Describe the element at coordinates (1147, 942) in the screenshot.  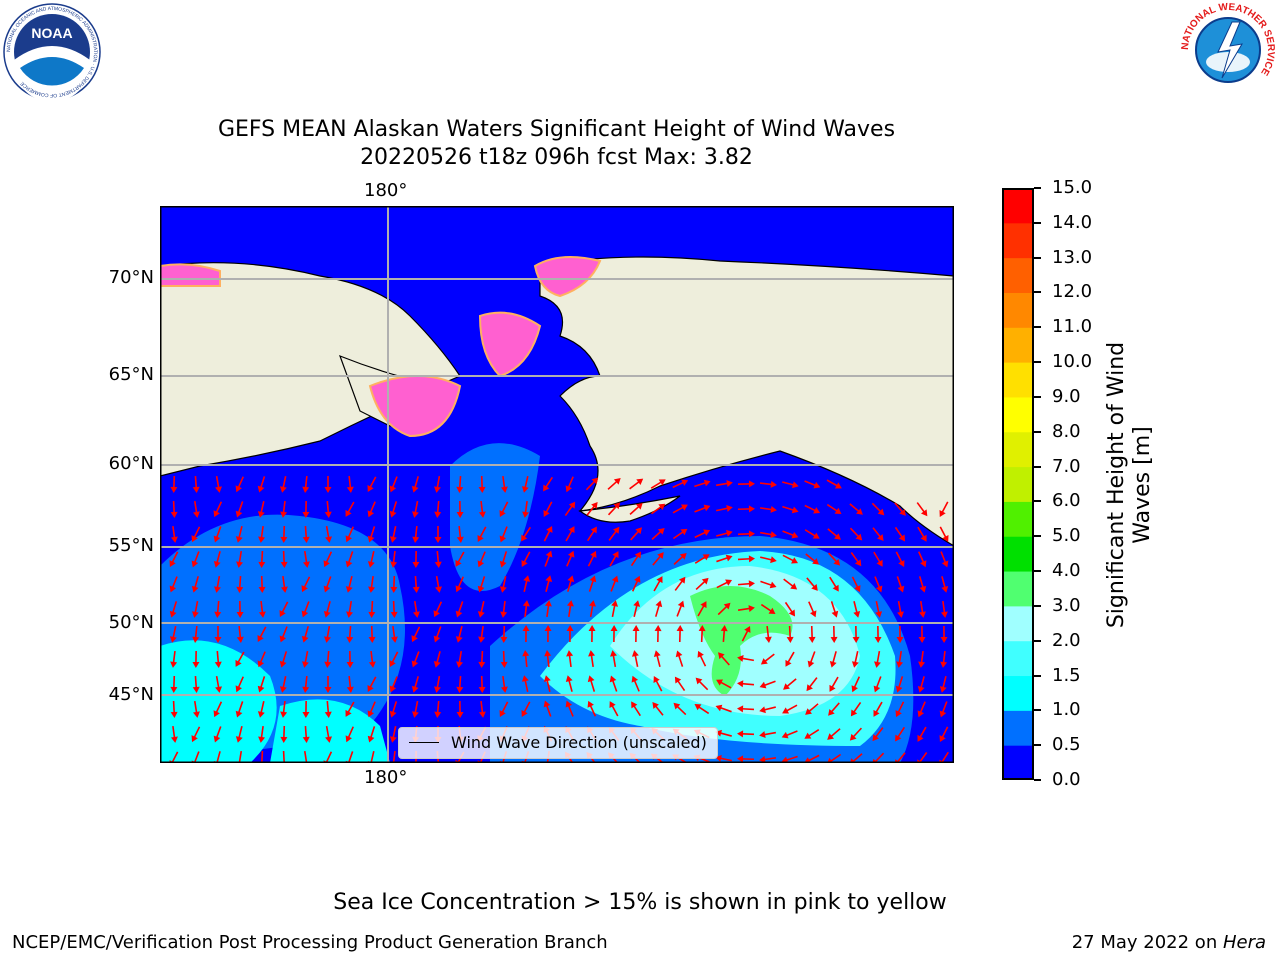
I see `footer-date: 27 May 2022 on` at that location.